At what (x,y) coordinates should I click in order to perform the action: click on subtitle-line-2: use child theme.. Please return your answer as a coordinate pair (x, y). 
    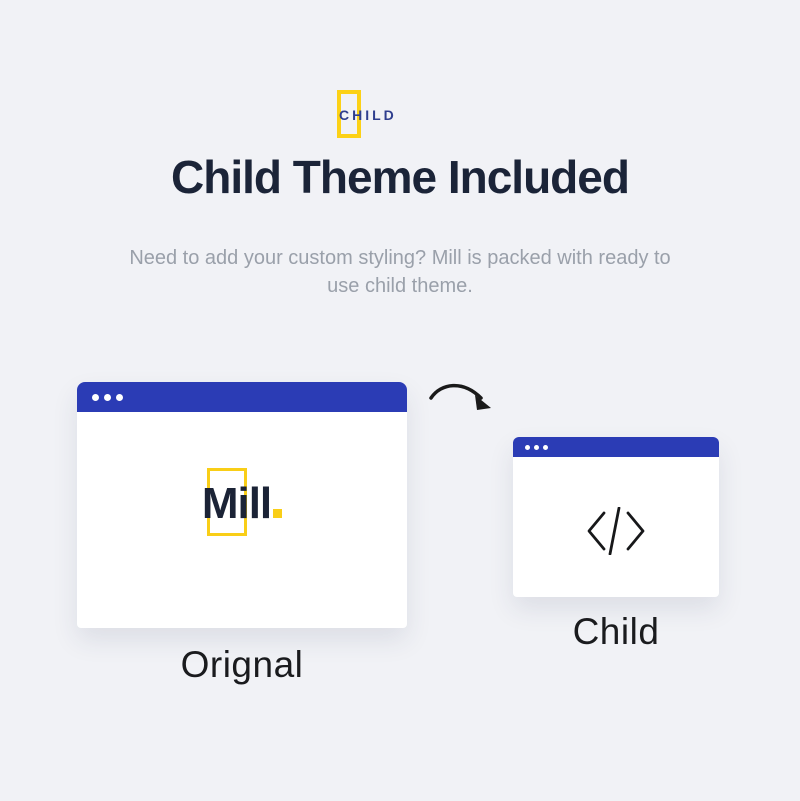
    Looking at the image, I should click on (400, 286).